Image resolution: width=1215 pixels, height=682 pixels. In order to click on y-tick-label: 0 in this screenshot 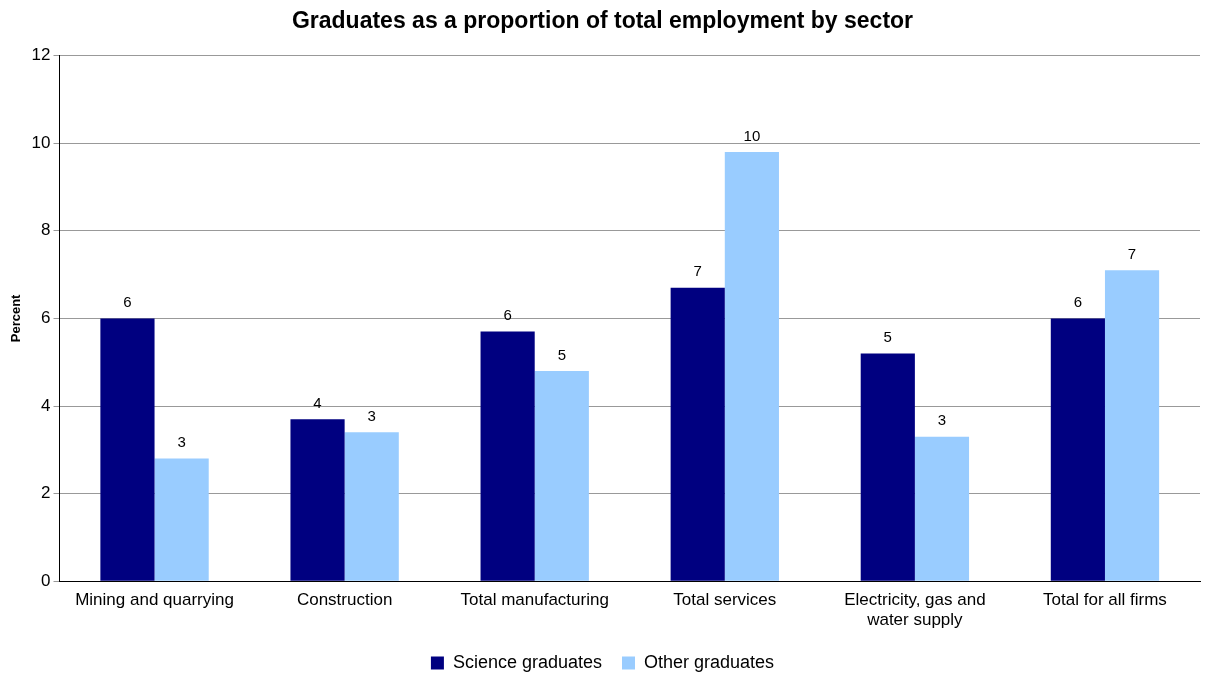, I will do `click(46, 580)`.